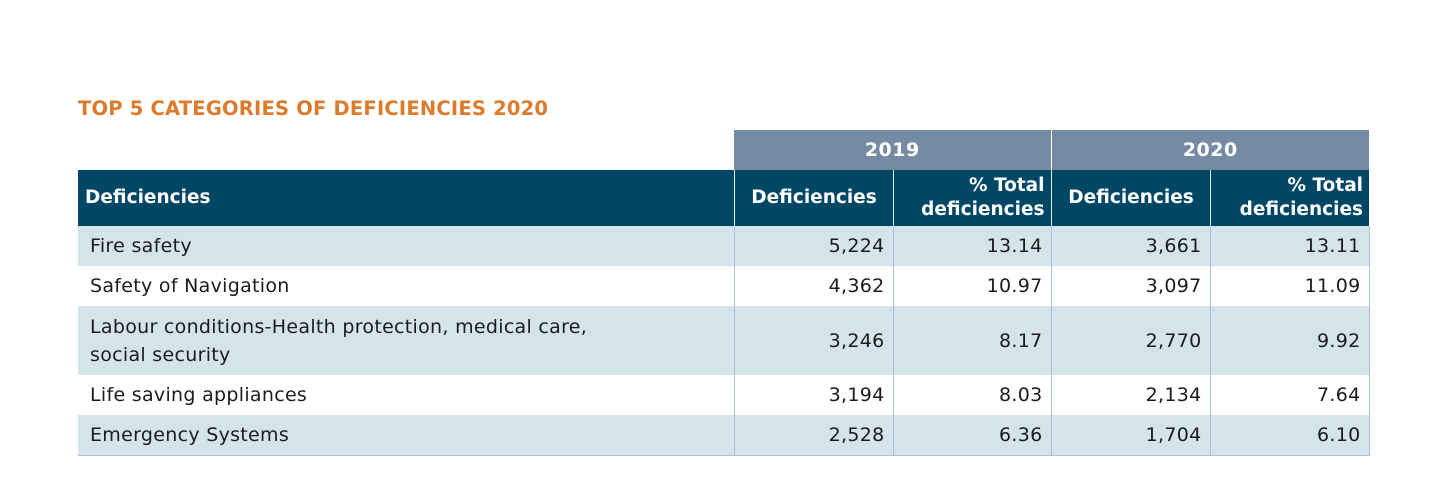 The width and height of the screenshot is (1447, 496). What do you see at coordinates (406, 286) in the screenshot?
I see `category-cell: Safety of Navigation` at bounding box center [406, 286].